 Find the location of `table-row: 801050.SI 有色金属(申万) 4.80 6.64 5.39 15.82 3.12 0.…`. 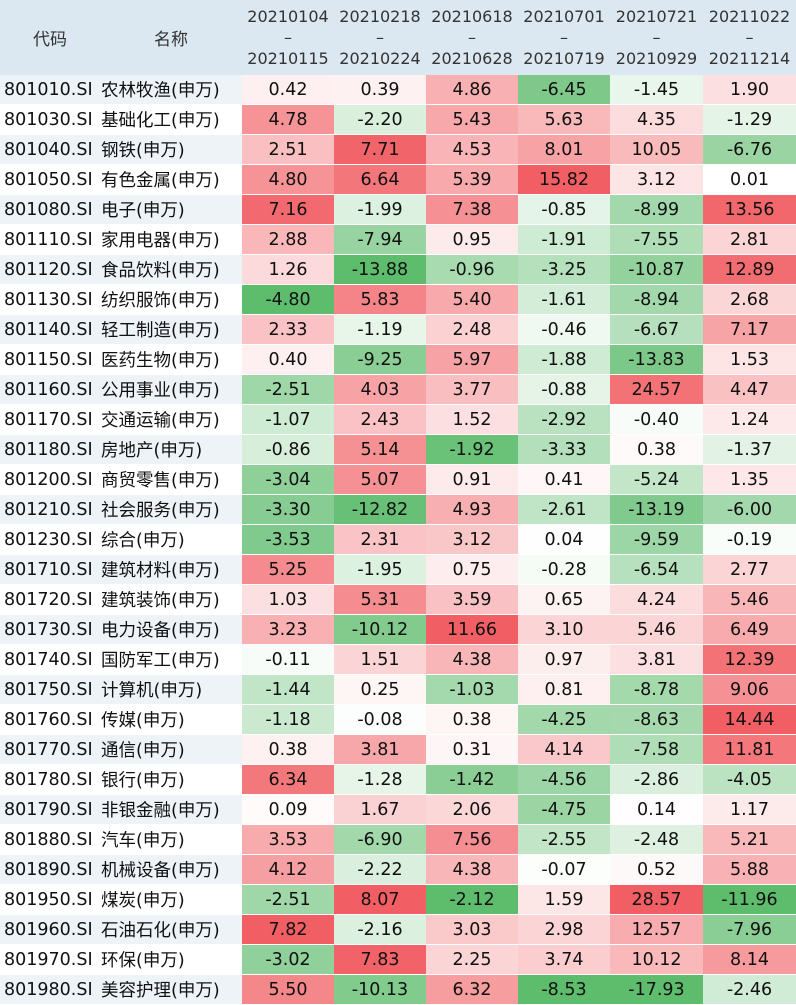

table-row: 801050.SI 有色金属(申万) 4.80 6.64 5.39 15.82 3.12 0.… is located at coordinates (398, 179).